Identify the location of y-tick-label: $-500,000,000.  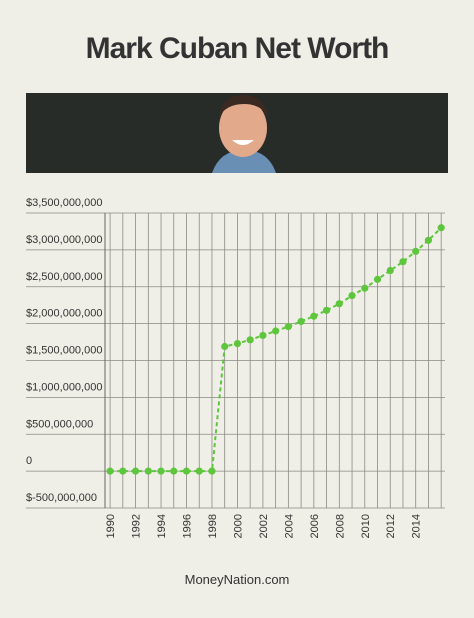
(61, 498).